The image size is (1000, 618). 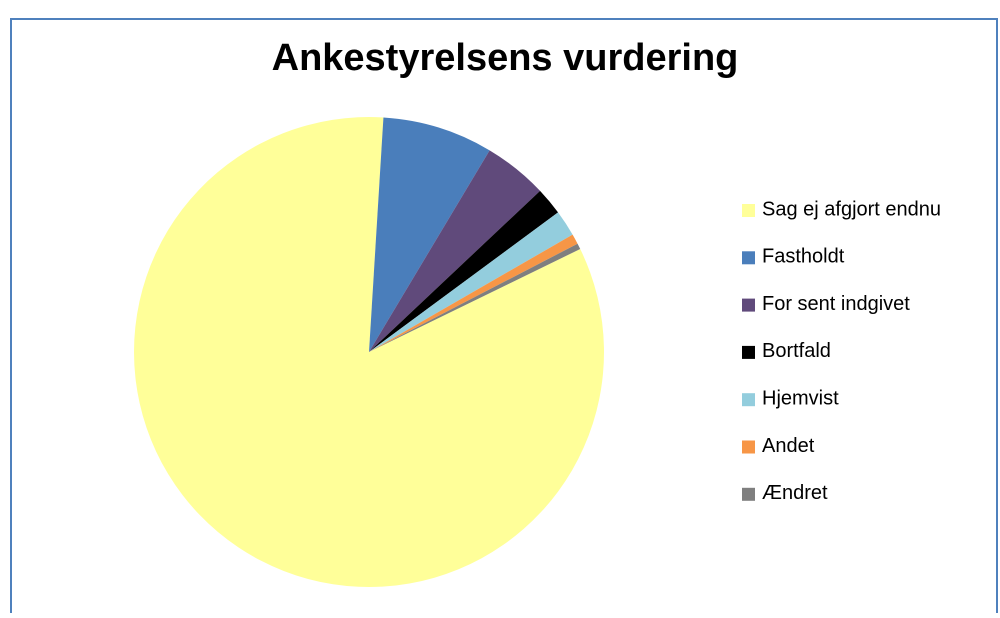 I want to click on legend-label: Andet, so click(x=788, y=446).